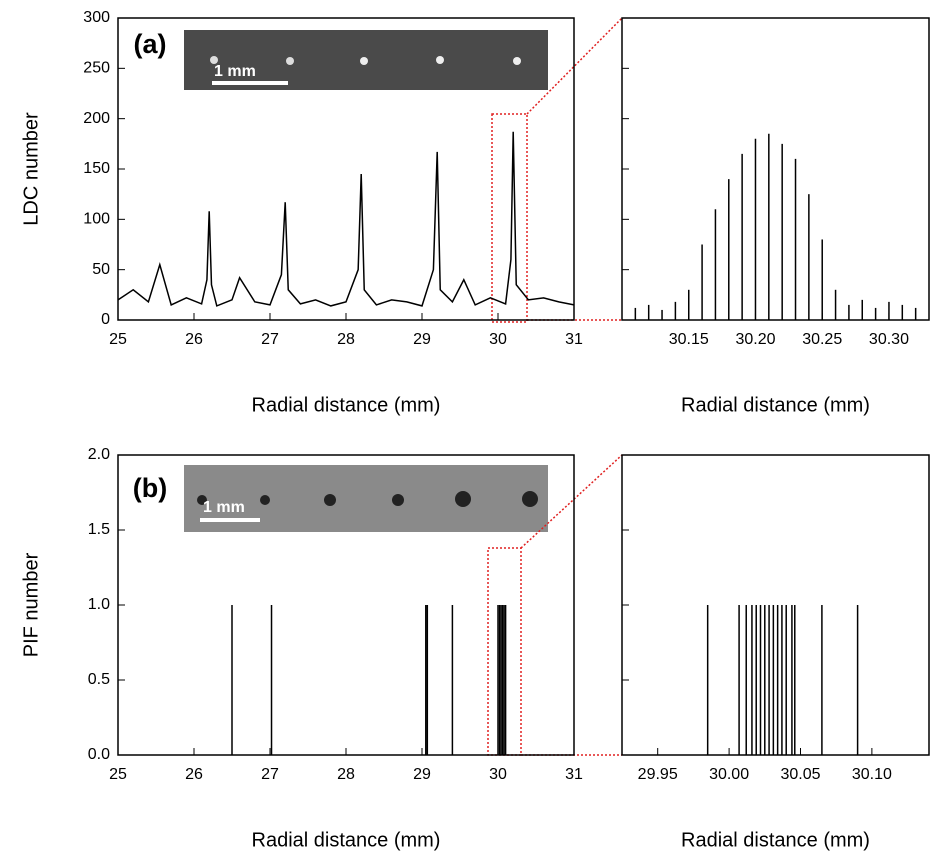 This screenshot has width=930, height=858. What do you see at coordinates (555, 386) in the screenshot?
I see `zoom-guides` at bounding box center [555, 386].